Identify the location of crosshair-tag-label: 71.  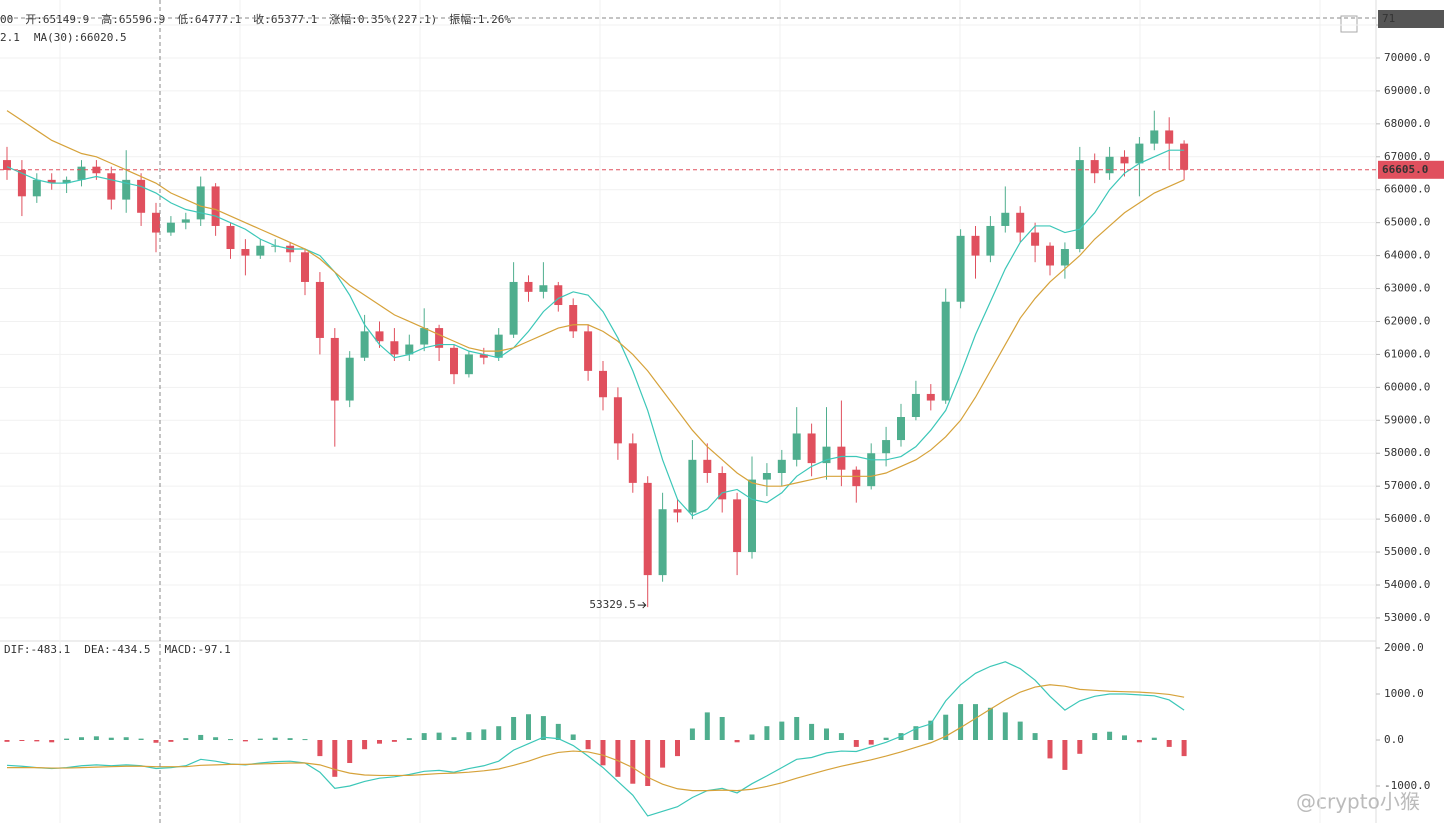
(1388, 18).